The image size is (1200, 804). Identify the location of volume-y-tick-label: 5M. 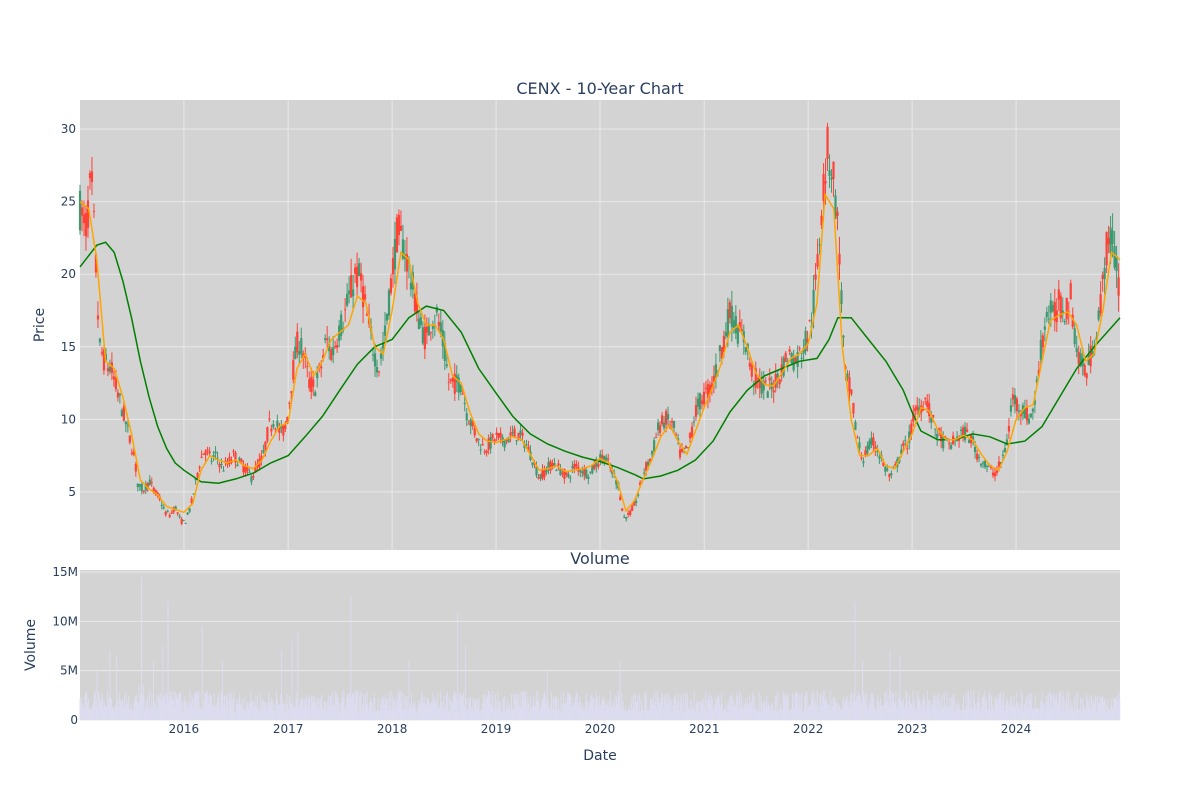
(69, 671).